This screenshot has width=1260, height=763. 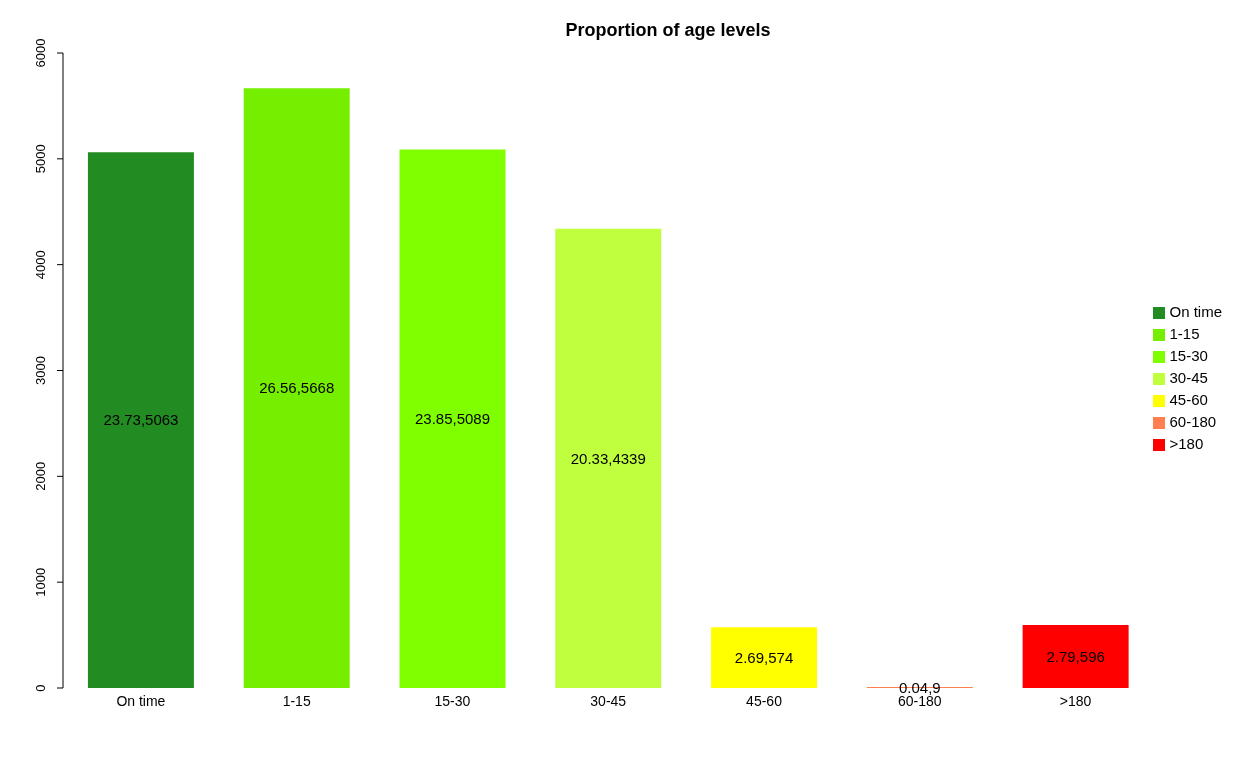 What do you see at coordinates (296, 700) in the screenshot?
I see `x-tick-label: 1-15` at bounding box center [296, 700].